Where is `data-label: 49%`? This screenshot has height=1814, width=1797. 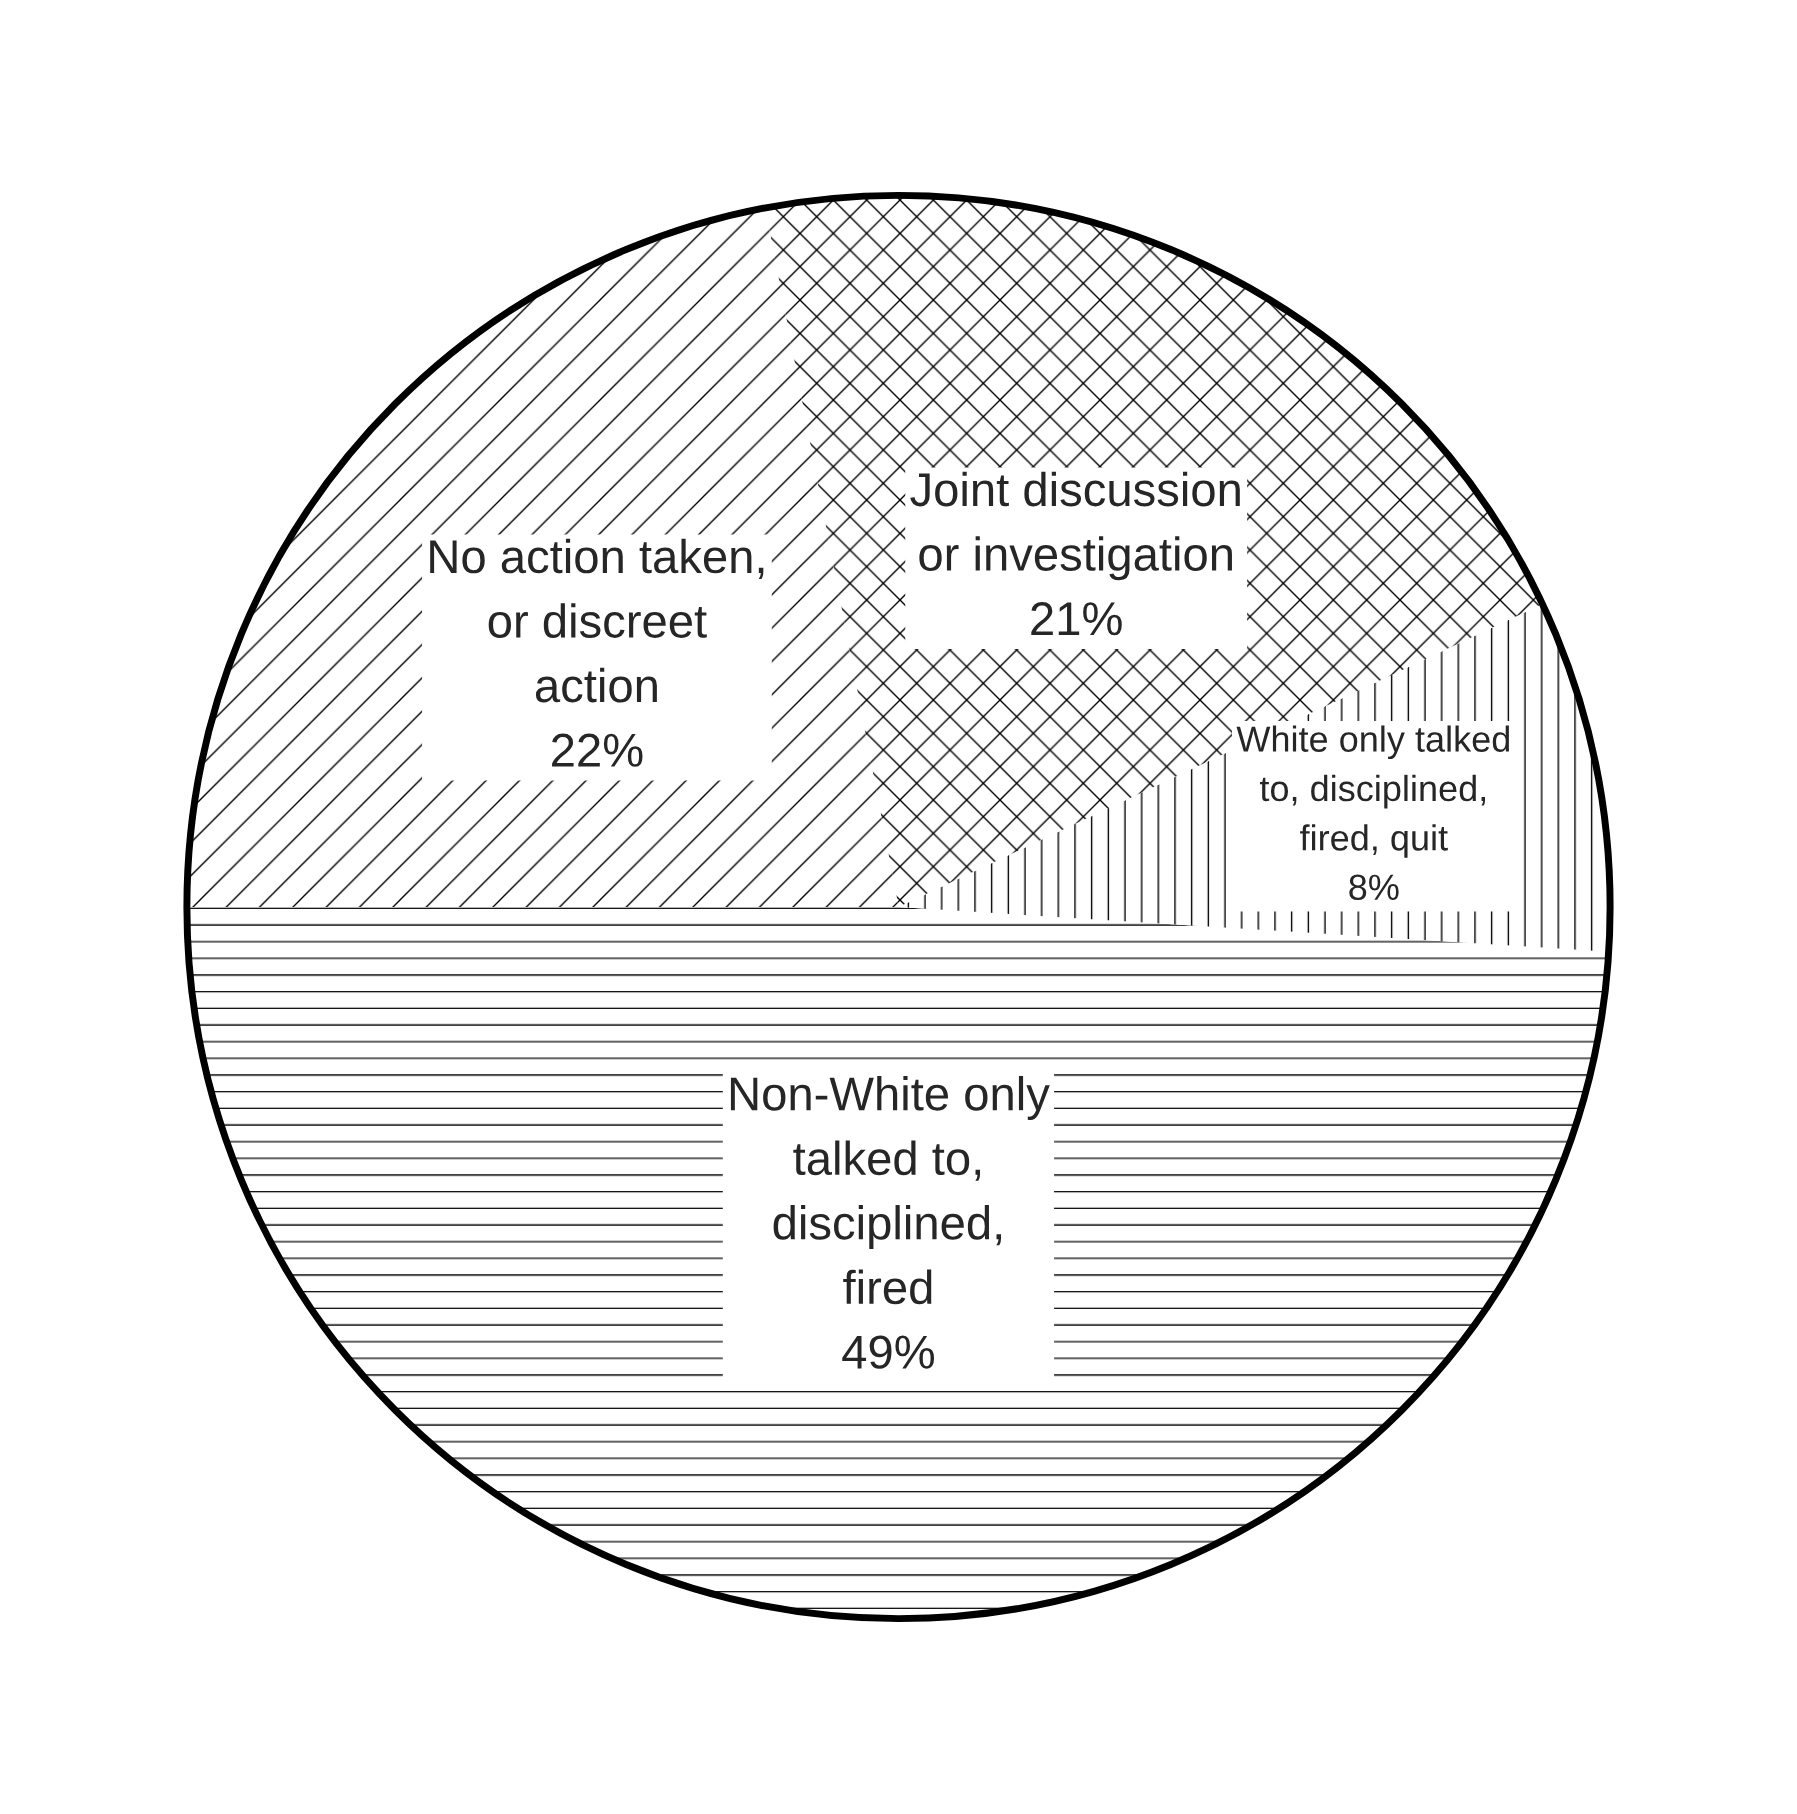
data-label: 49% is located at coordinates (888, 1352).